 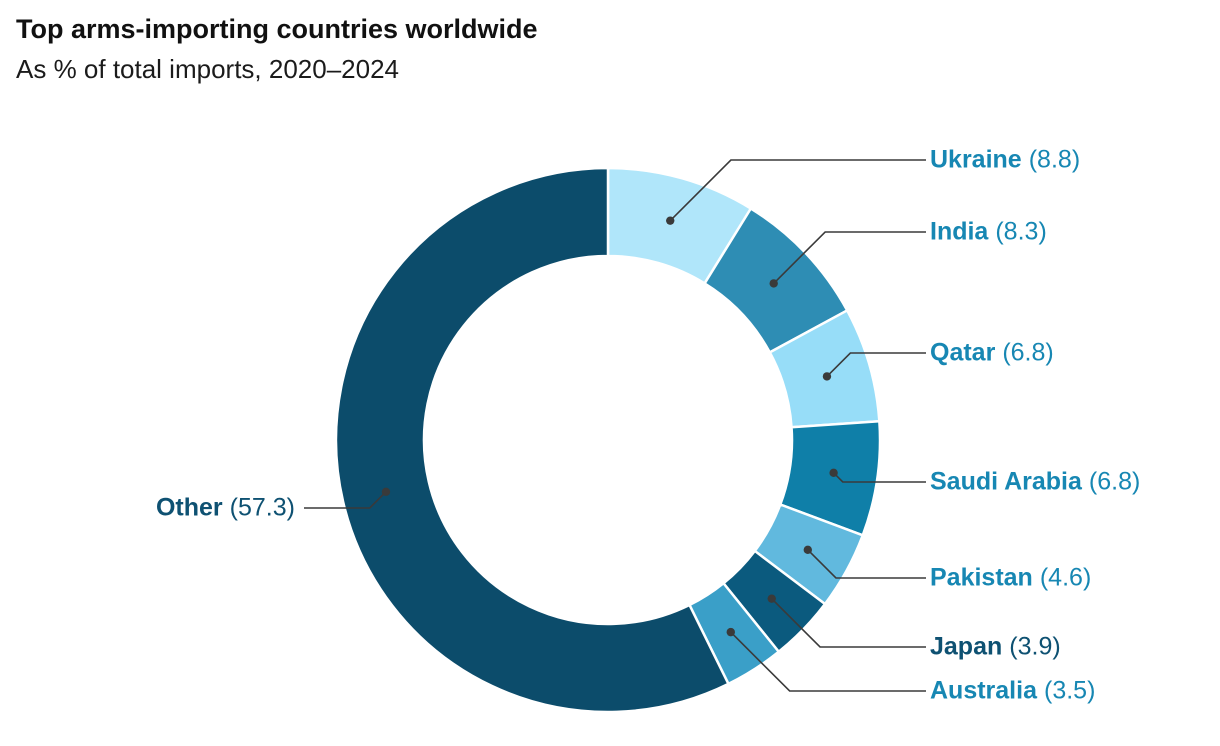 I want to click on slice-label-name: Other, so click(x=189, y=507).